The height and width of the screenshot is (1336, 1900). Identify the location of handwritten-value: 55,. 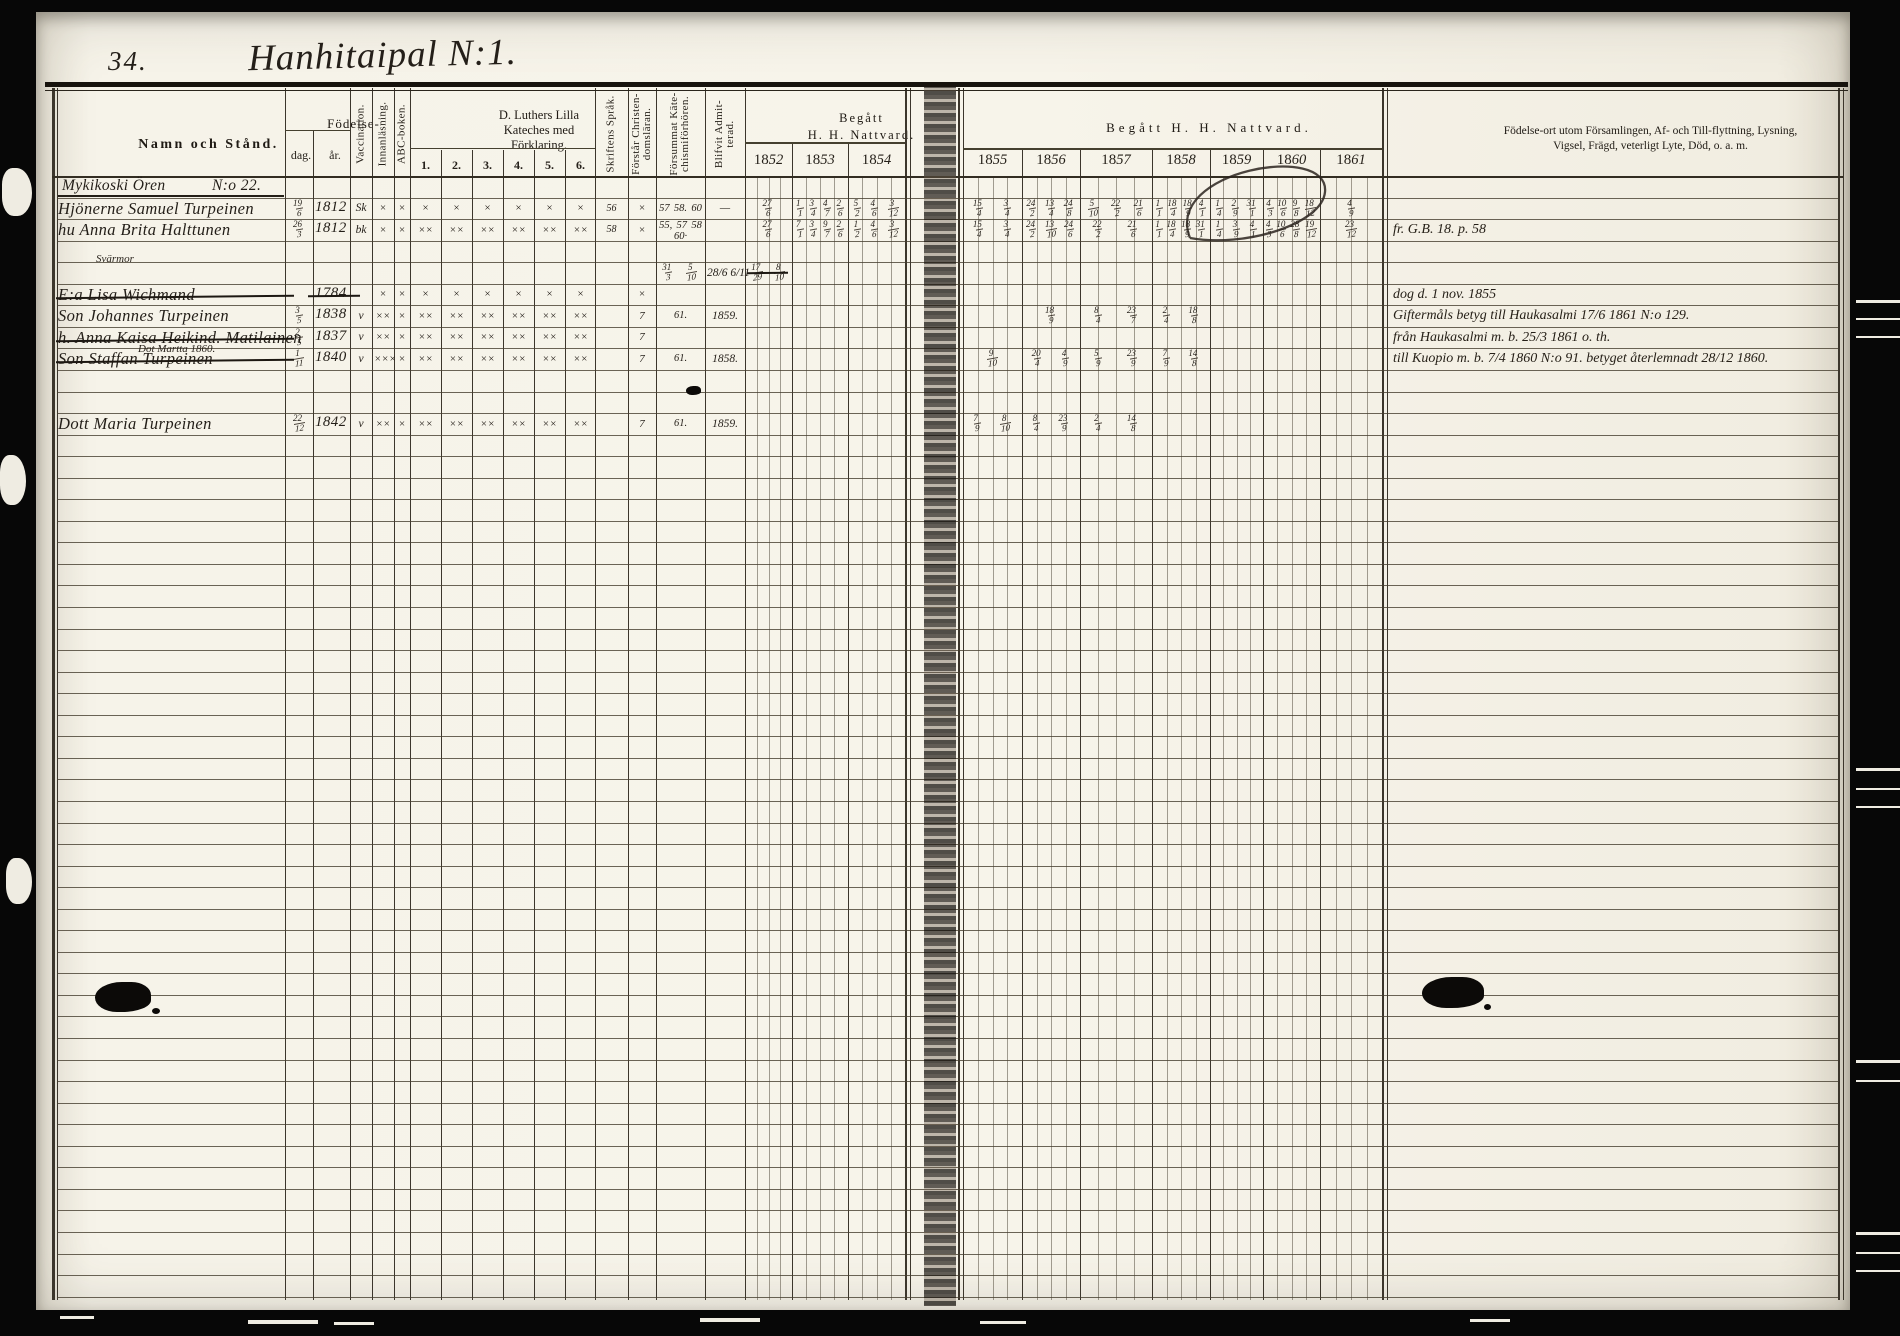
(666, 226).